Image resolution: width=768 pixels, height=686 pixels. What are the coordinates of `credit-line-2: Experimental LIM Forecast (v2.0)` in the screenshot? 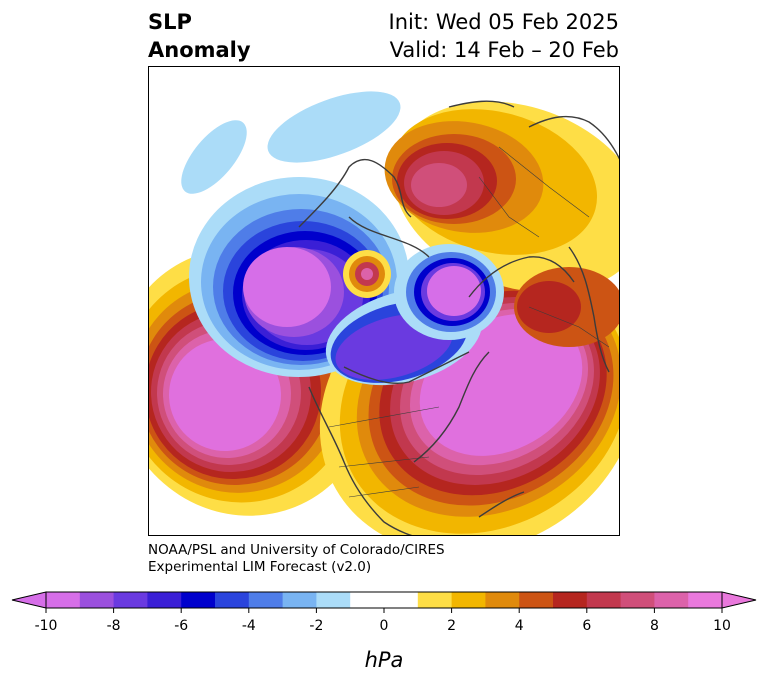 It's located at (260, 567).